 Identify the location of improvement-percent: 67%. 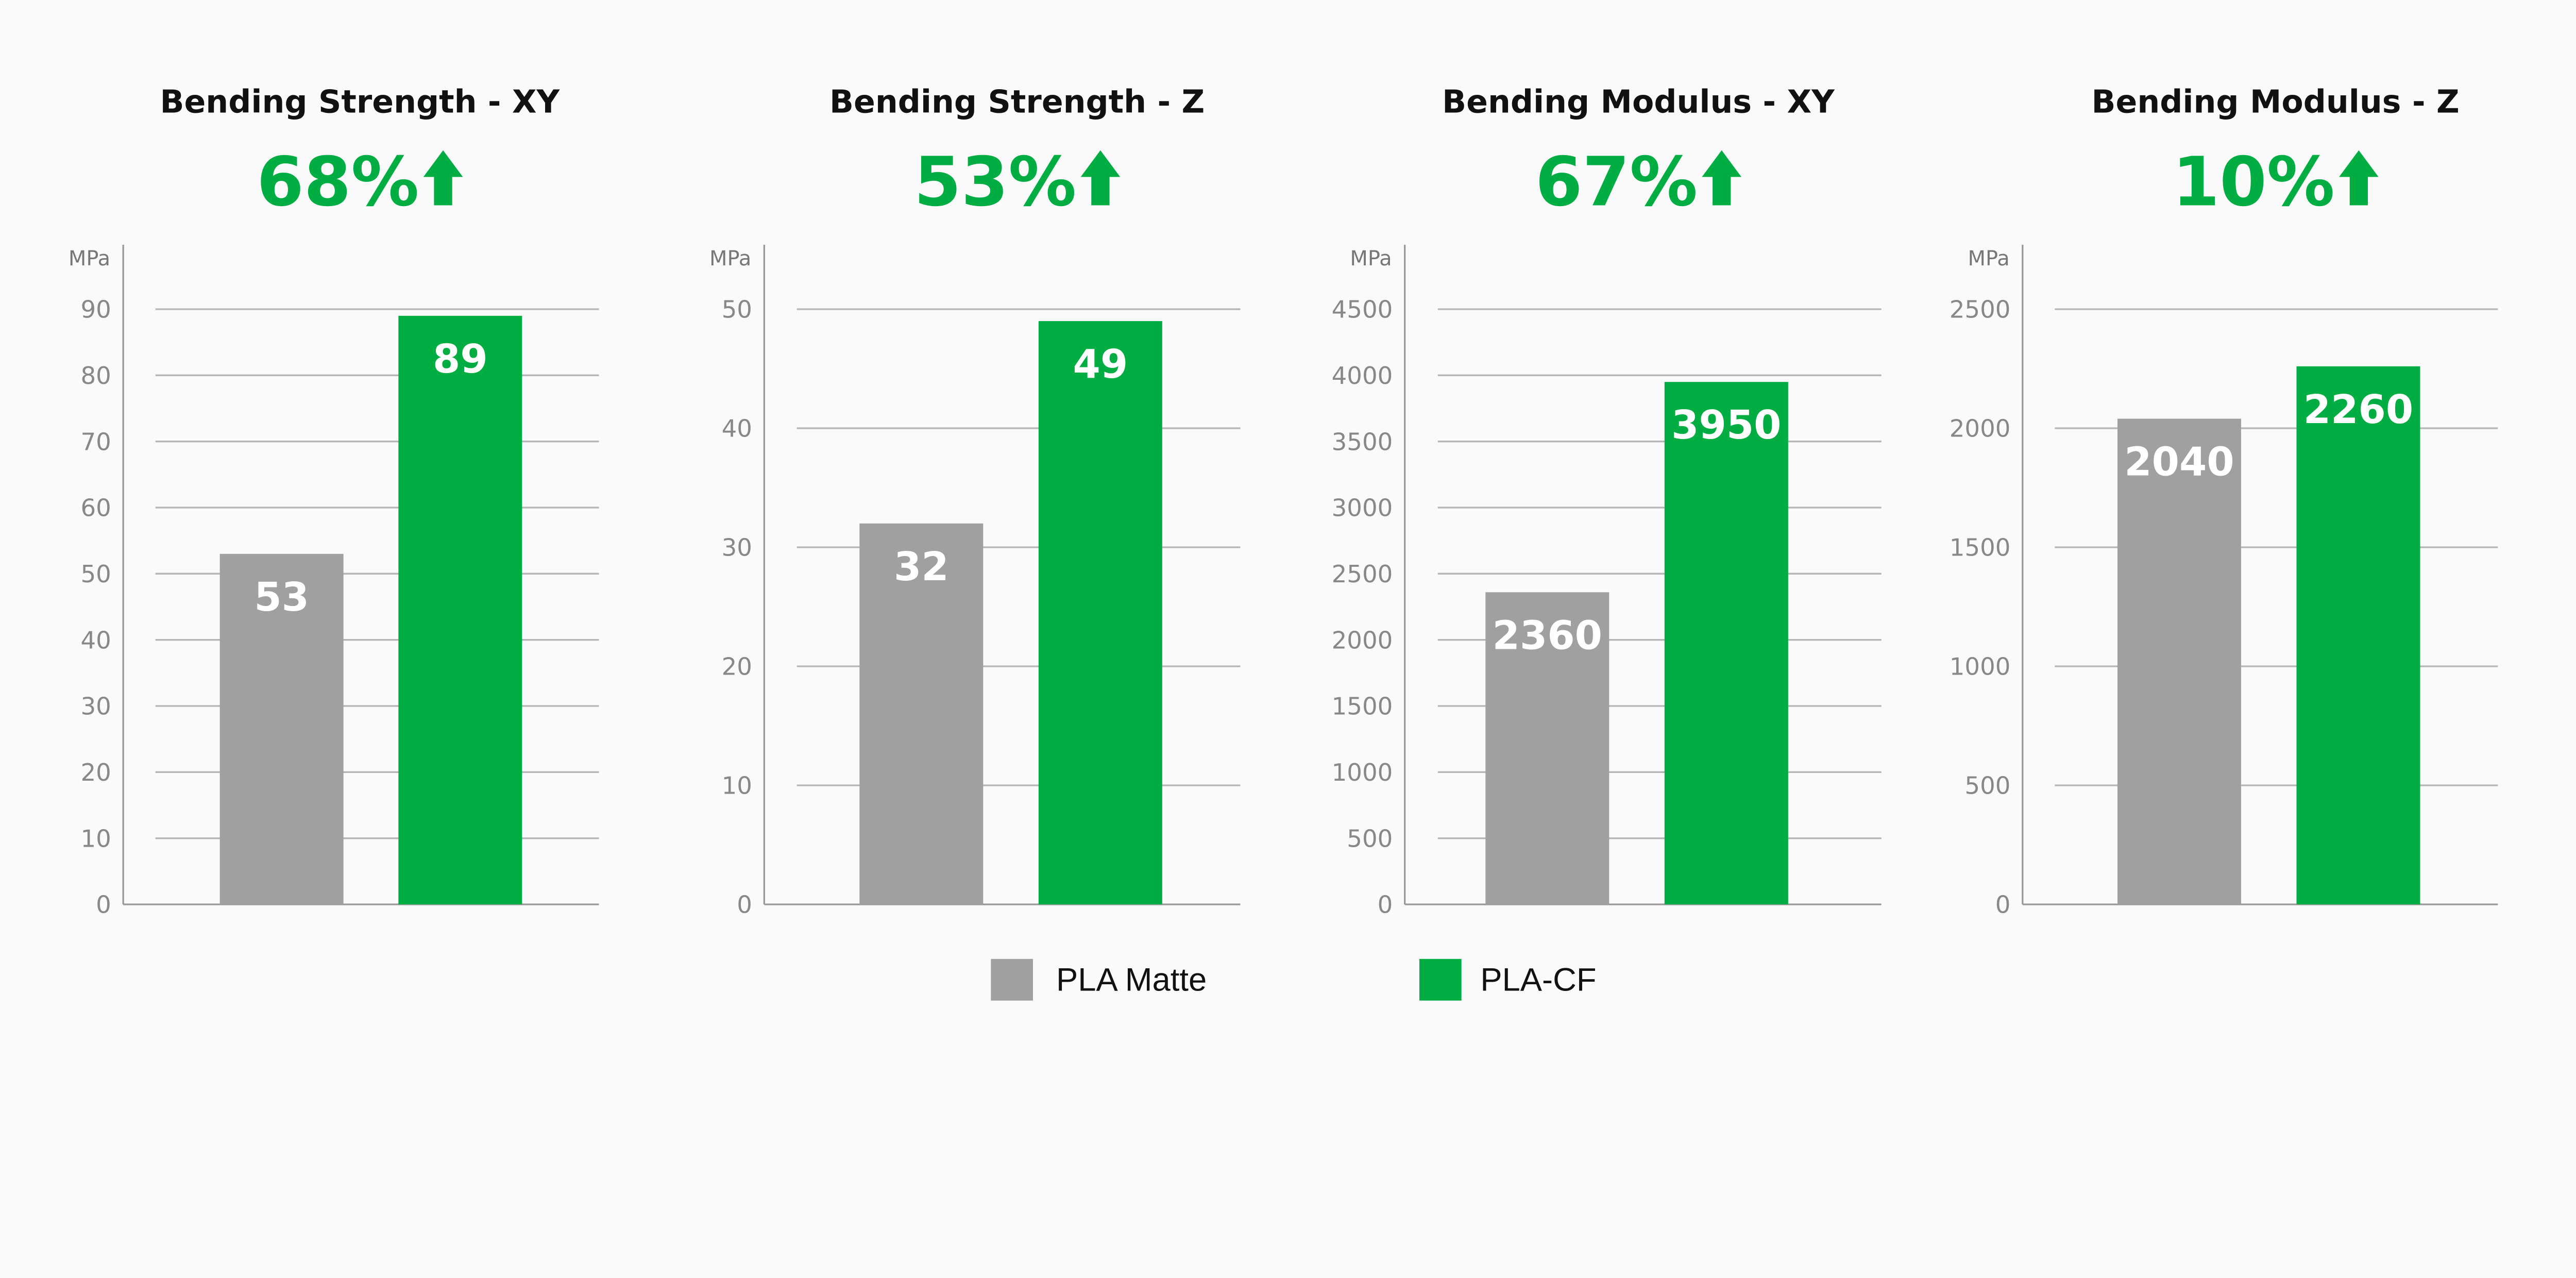
(1616, 183).